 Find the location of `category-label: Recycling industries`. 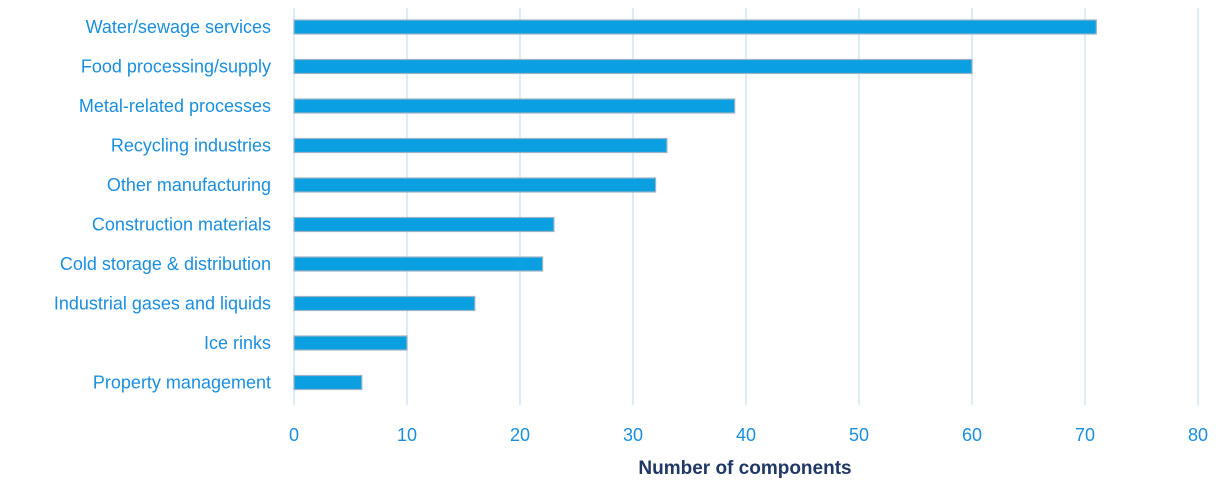

category-label: Recycling industries is located at coordinates (191, 146).